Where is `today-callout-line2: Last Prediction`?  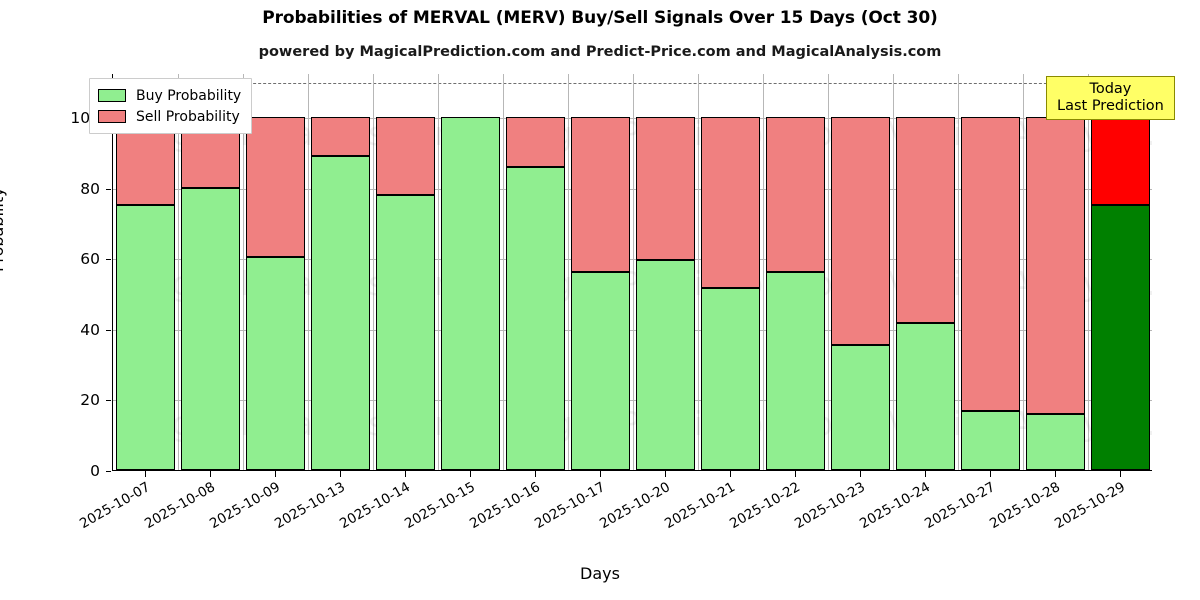 today-callout-line2: Last Prediction is located at coordinates (1110, 105).